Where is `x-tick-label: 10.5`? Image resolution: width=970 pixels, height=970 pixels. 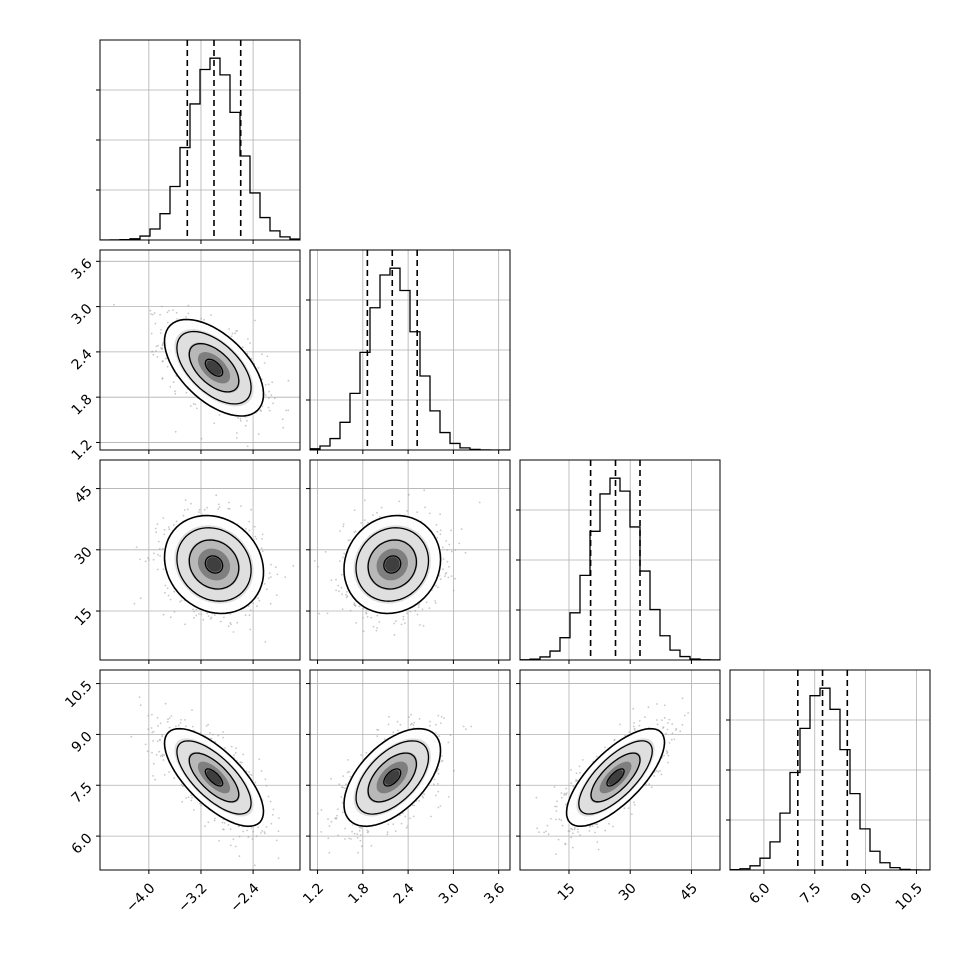 x-tick-label: 10.5 is located at coordinates (909, 896).